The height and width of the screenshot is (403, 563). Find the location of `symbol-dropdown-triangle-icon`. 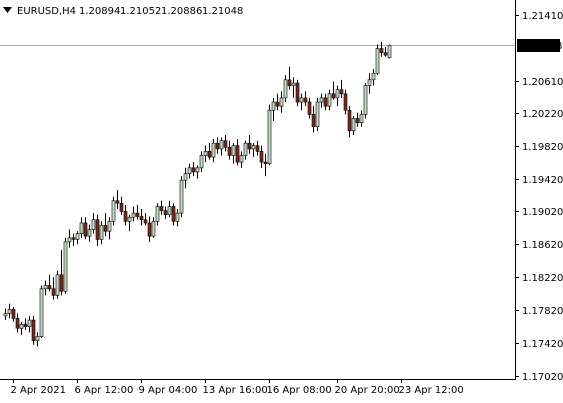

symbol-dropdown-triangle-icon is located at coordinates (7, 10).